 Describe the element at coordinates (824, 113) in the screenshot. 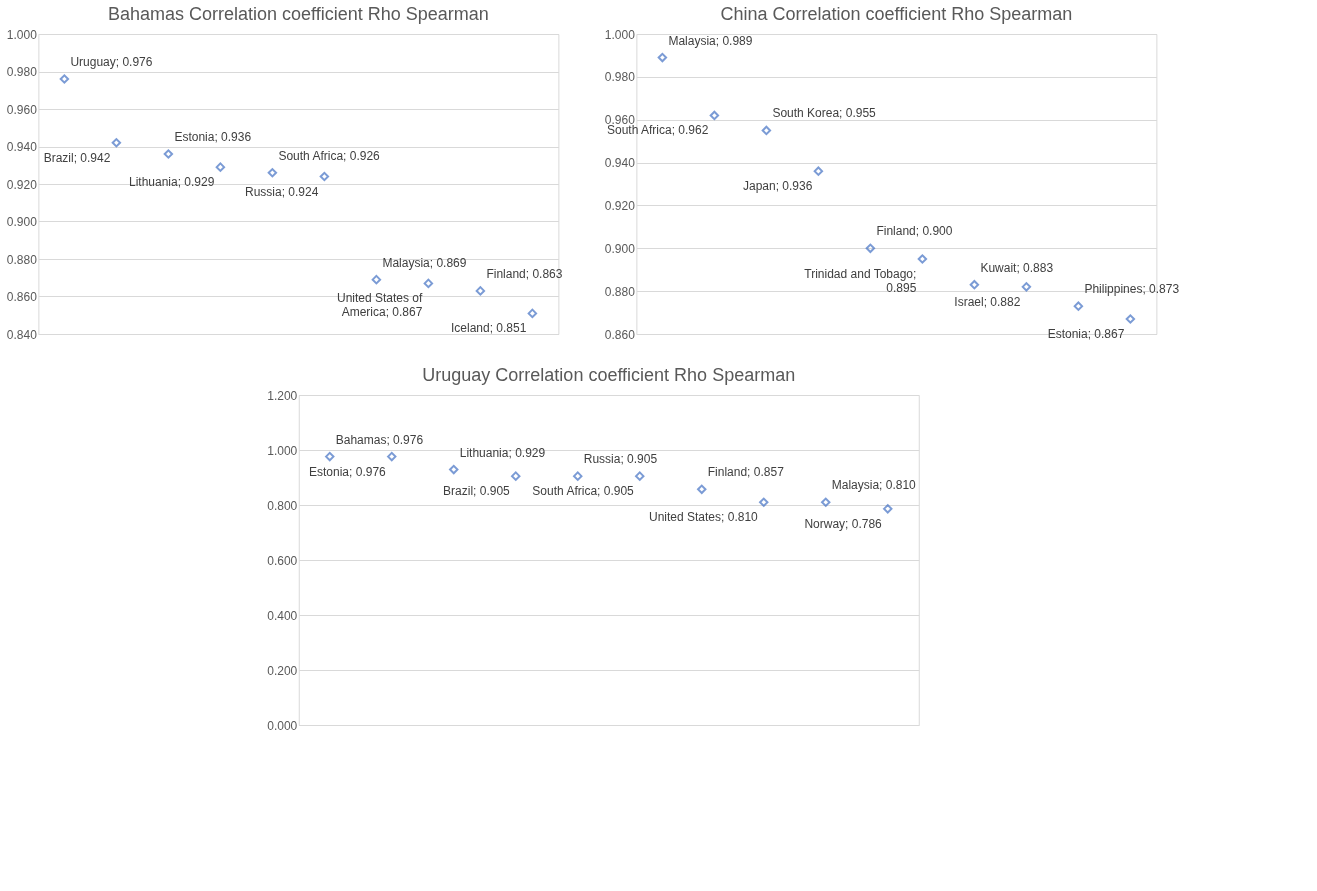

I see `data-label: South Korea; 0.955` at that location.